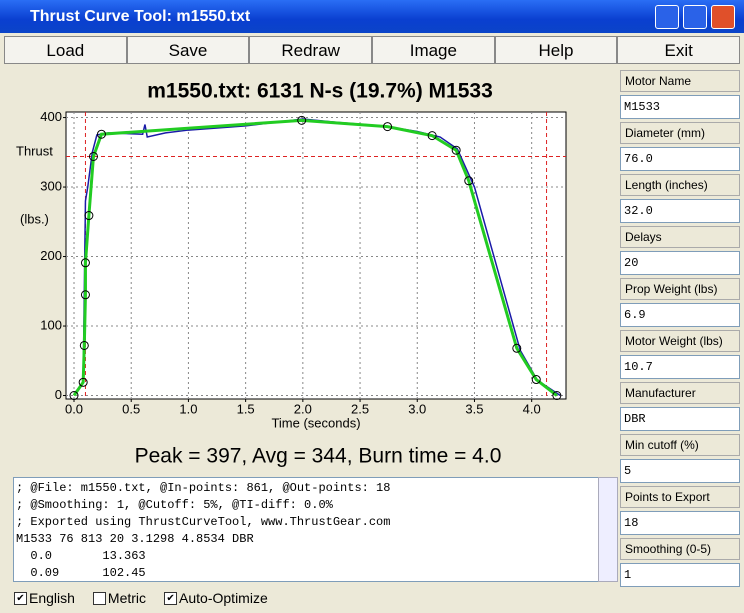  Describe the element at coordinates (680, 471) in the screenshot. I see `field-input: 5` at that location.